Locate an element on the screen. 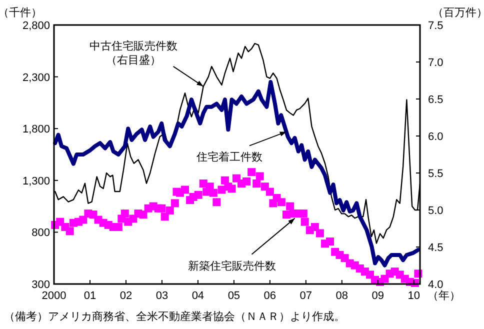 The width and height of the screenshot is (484, 329). x-tick-label: 07 is located at coordinates (306, 296).